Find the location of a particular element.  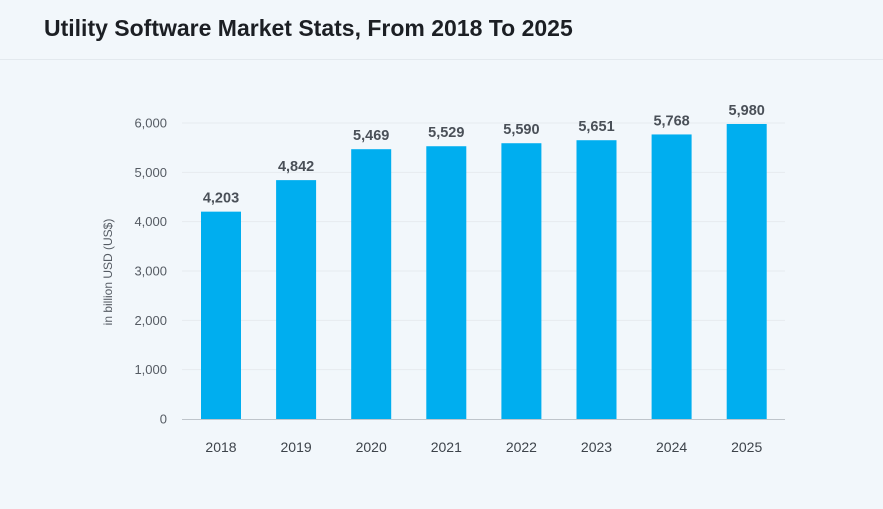

x-tick-label: 2019 is located at coordinates (296, 447).